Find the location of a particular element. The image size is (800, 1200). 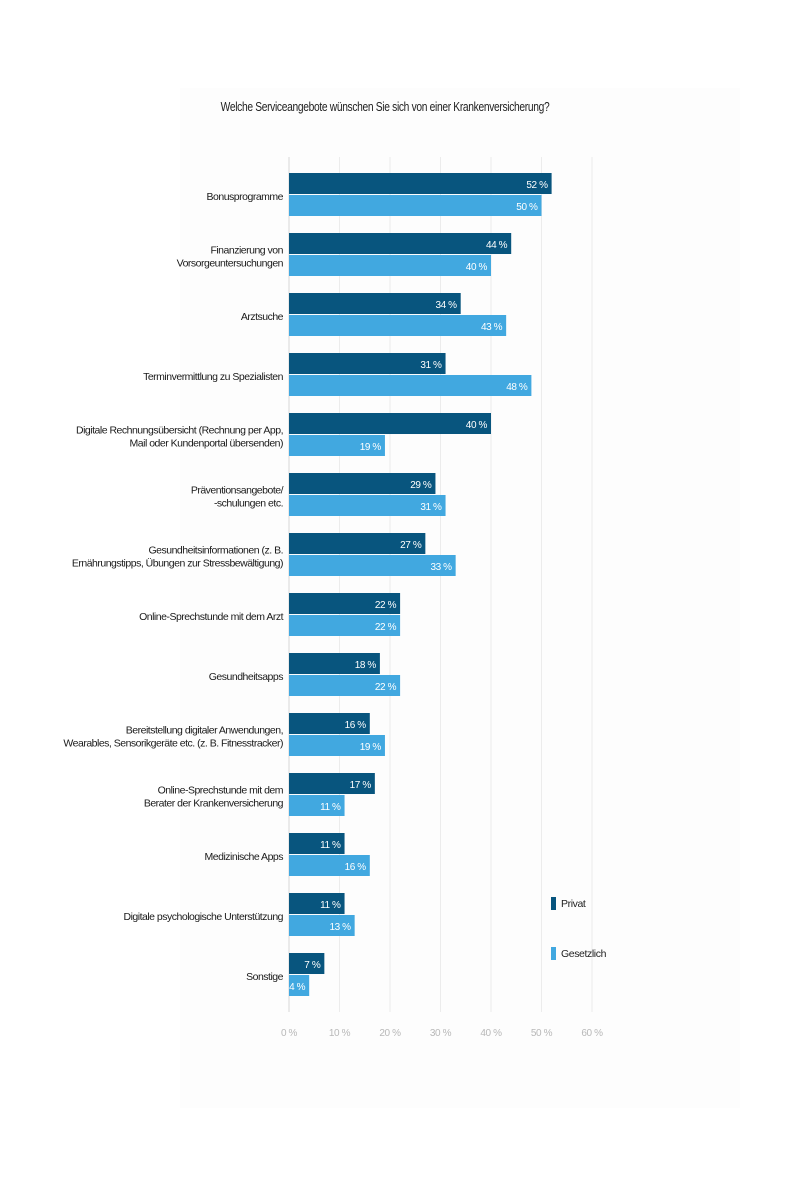

legend-label: Privat is located at coordinates (573, 904).